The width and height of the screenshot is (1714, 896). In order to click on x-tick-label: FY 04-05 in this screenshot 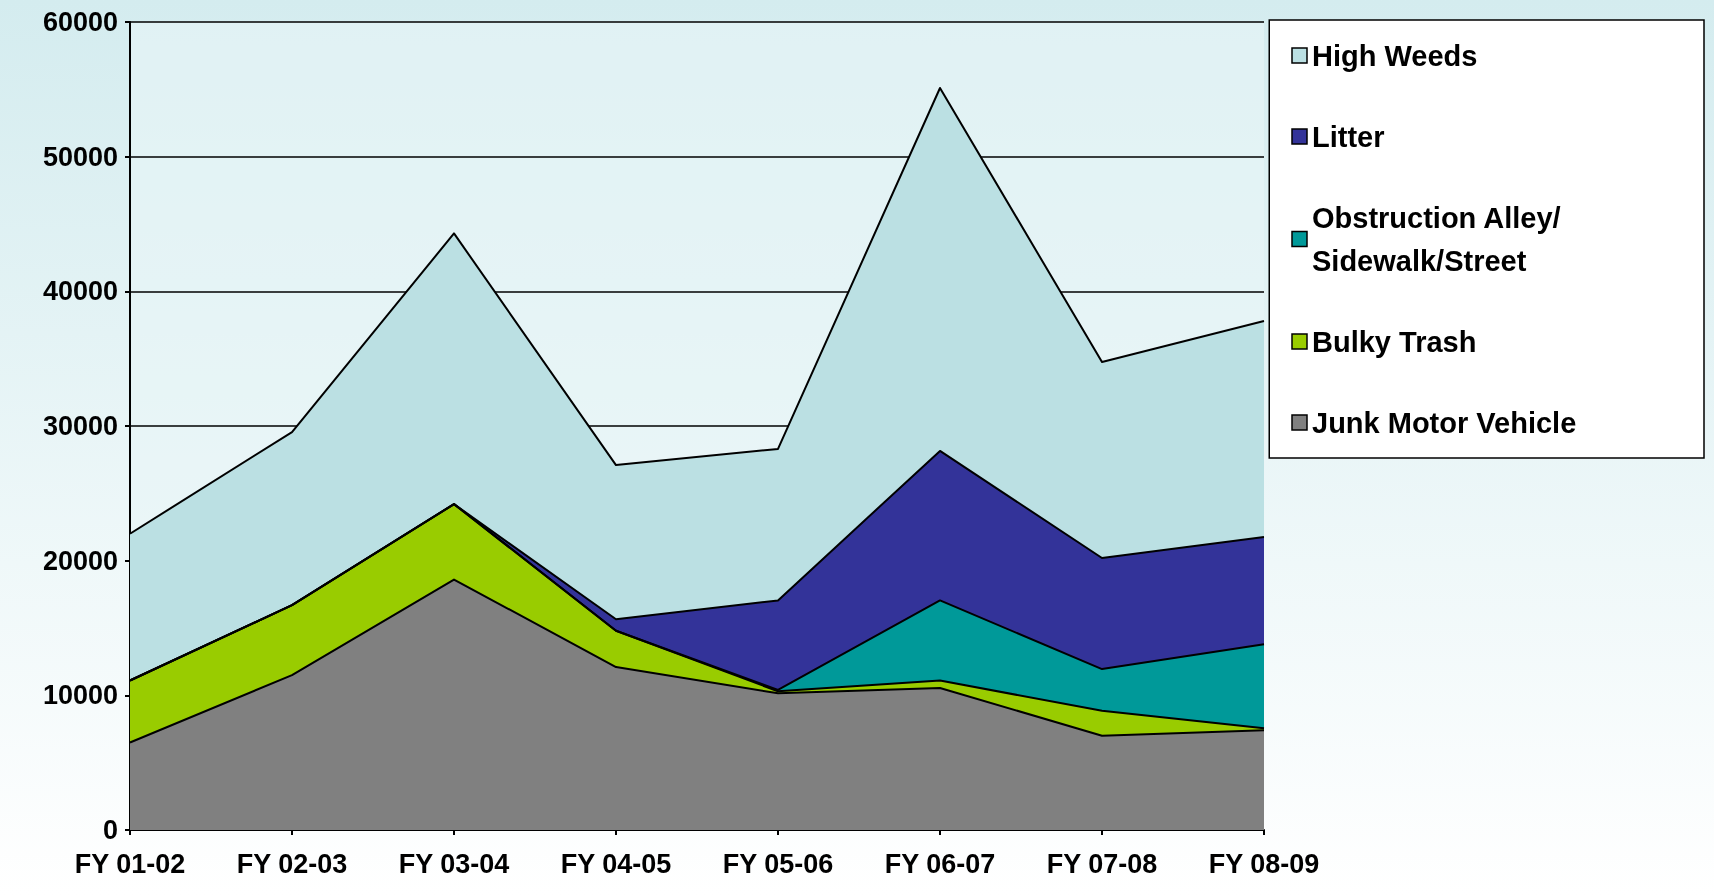, I will do `click(616, 863)`.